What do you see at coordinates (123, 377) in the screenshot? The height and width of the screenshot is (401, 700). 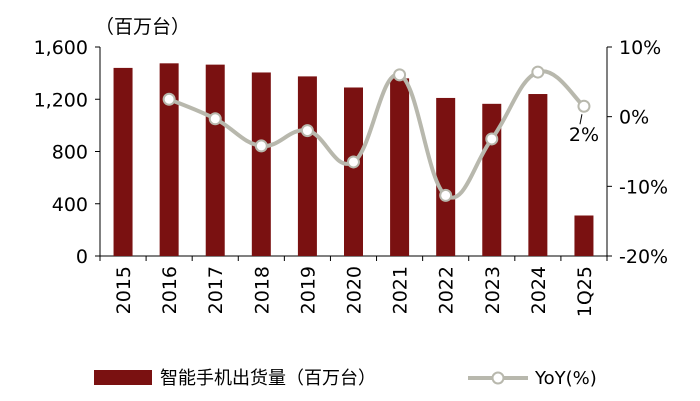 I see `legend-bar-swatch` at bounding box center [123, 377].